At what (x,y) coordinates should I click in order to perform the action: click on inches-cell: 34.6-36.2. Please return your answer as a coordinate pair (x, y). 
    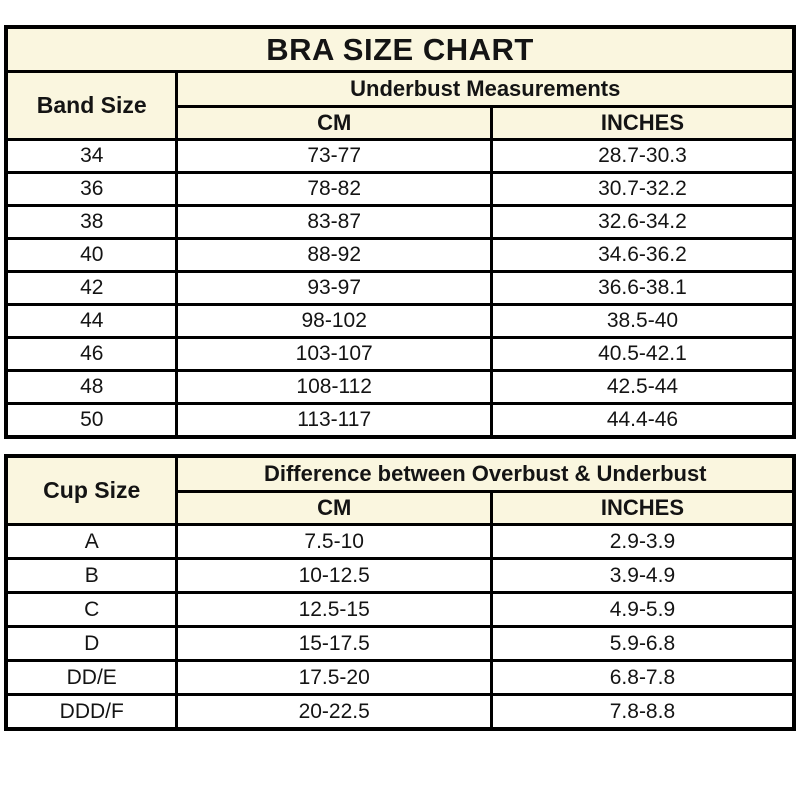
    Looking at the image, I should click on (642, 255).